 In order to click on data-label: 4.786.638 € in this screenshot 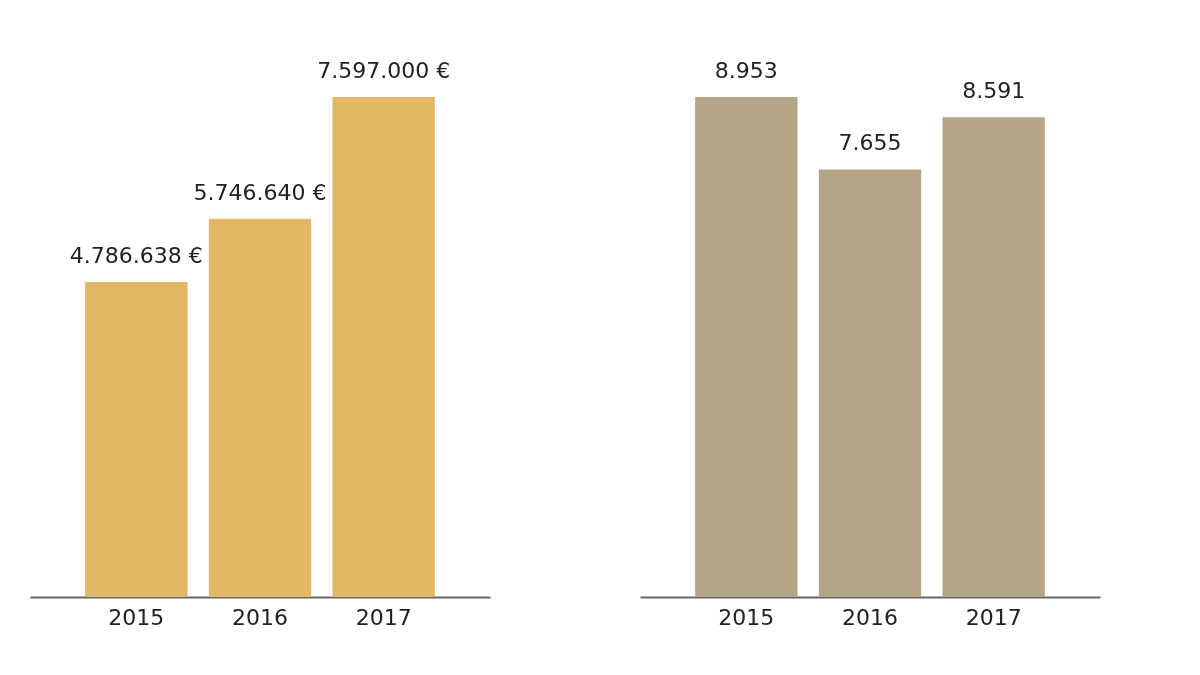, I will do `click(136, 255)`.